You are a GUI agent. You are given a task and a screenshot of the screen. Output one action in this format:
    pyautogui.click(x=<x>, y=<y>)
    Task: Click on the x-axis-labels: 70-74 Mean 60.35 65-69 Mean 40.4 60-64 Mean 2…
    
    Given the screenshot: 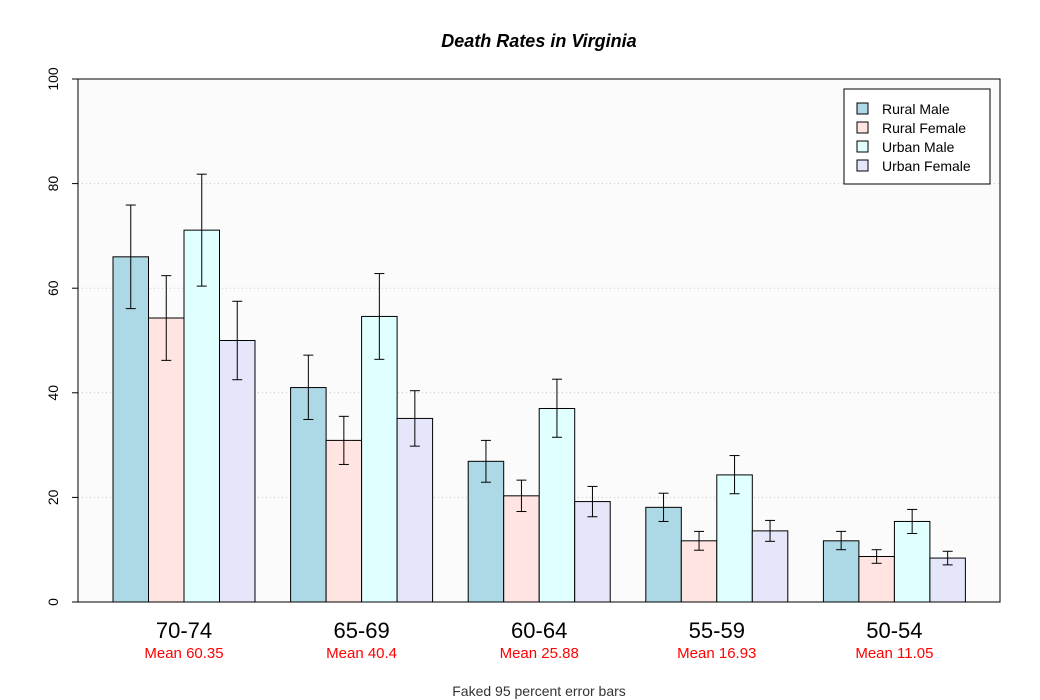 What is the action you would take?
    pyautogui.click(x=538, y=640)
    